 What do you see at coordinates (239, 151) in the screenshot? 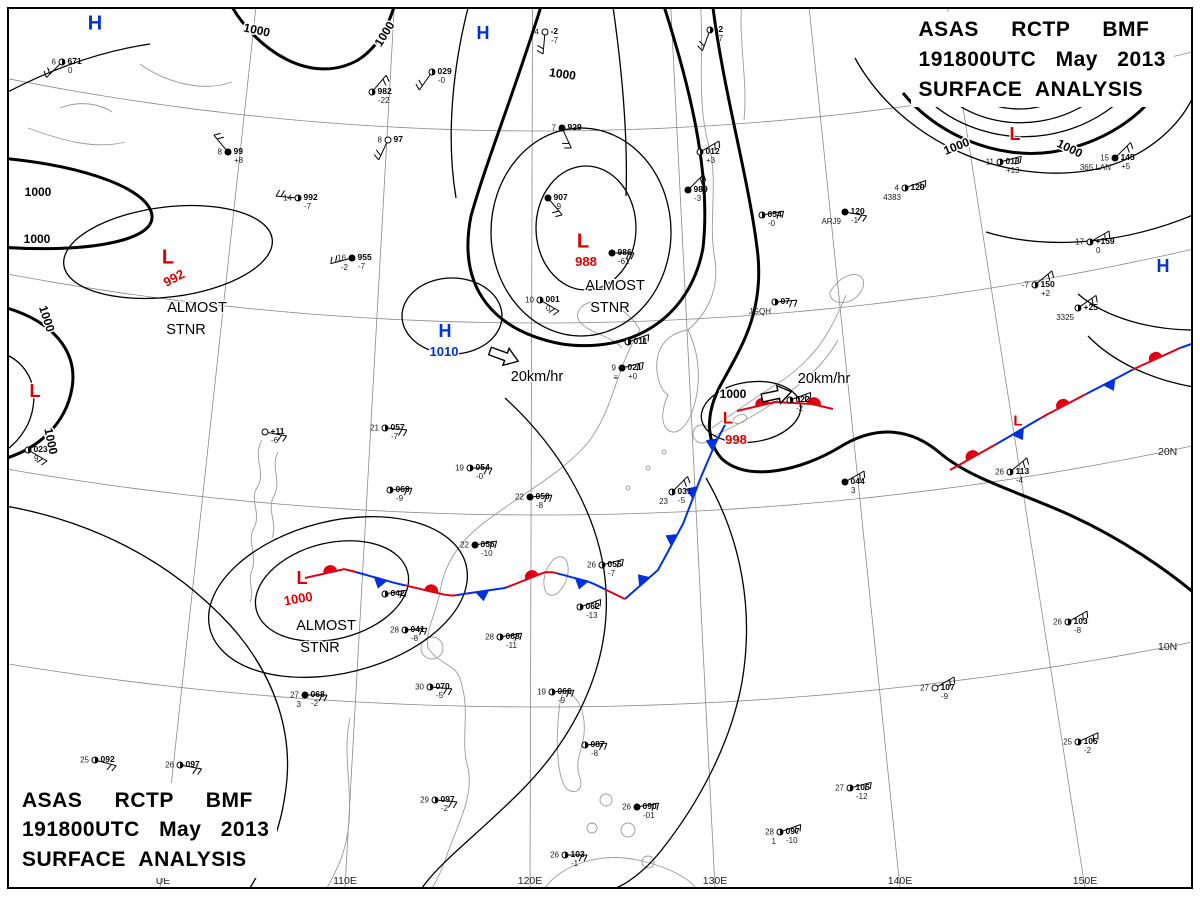
I see `station-value-main: 99` at bounding box center [239, 151].